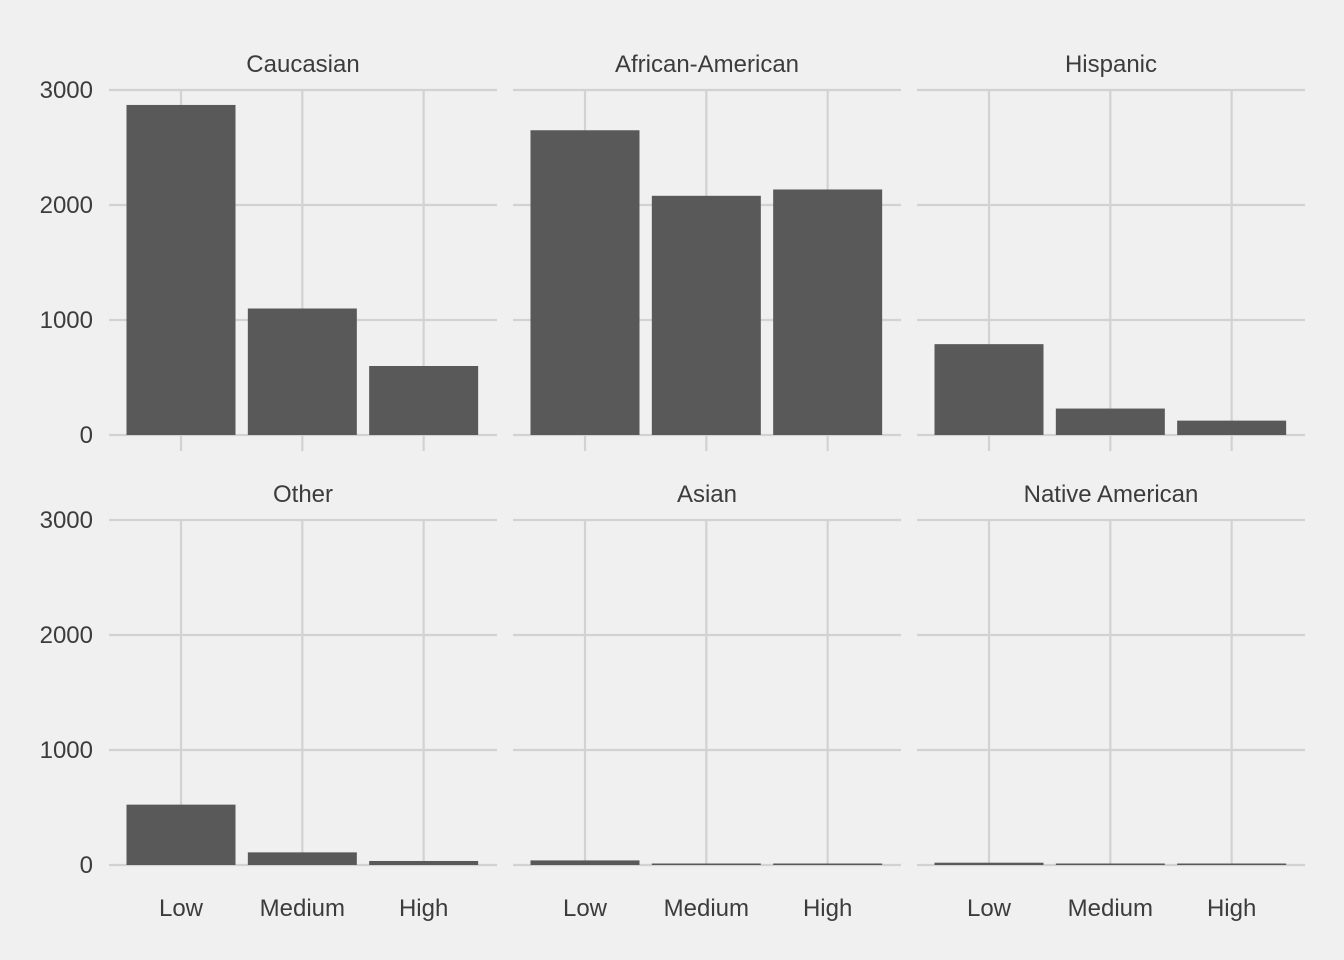  Describe the element at coordinates (424, 400) in the screenshot. I see `bar-caucasian-high` at that location.